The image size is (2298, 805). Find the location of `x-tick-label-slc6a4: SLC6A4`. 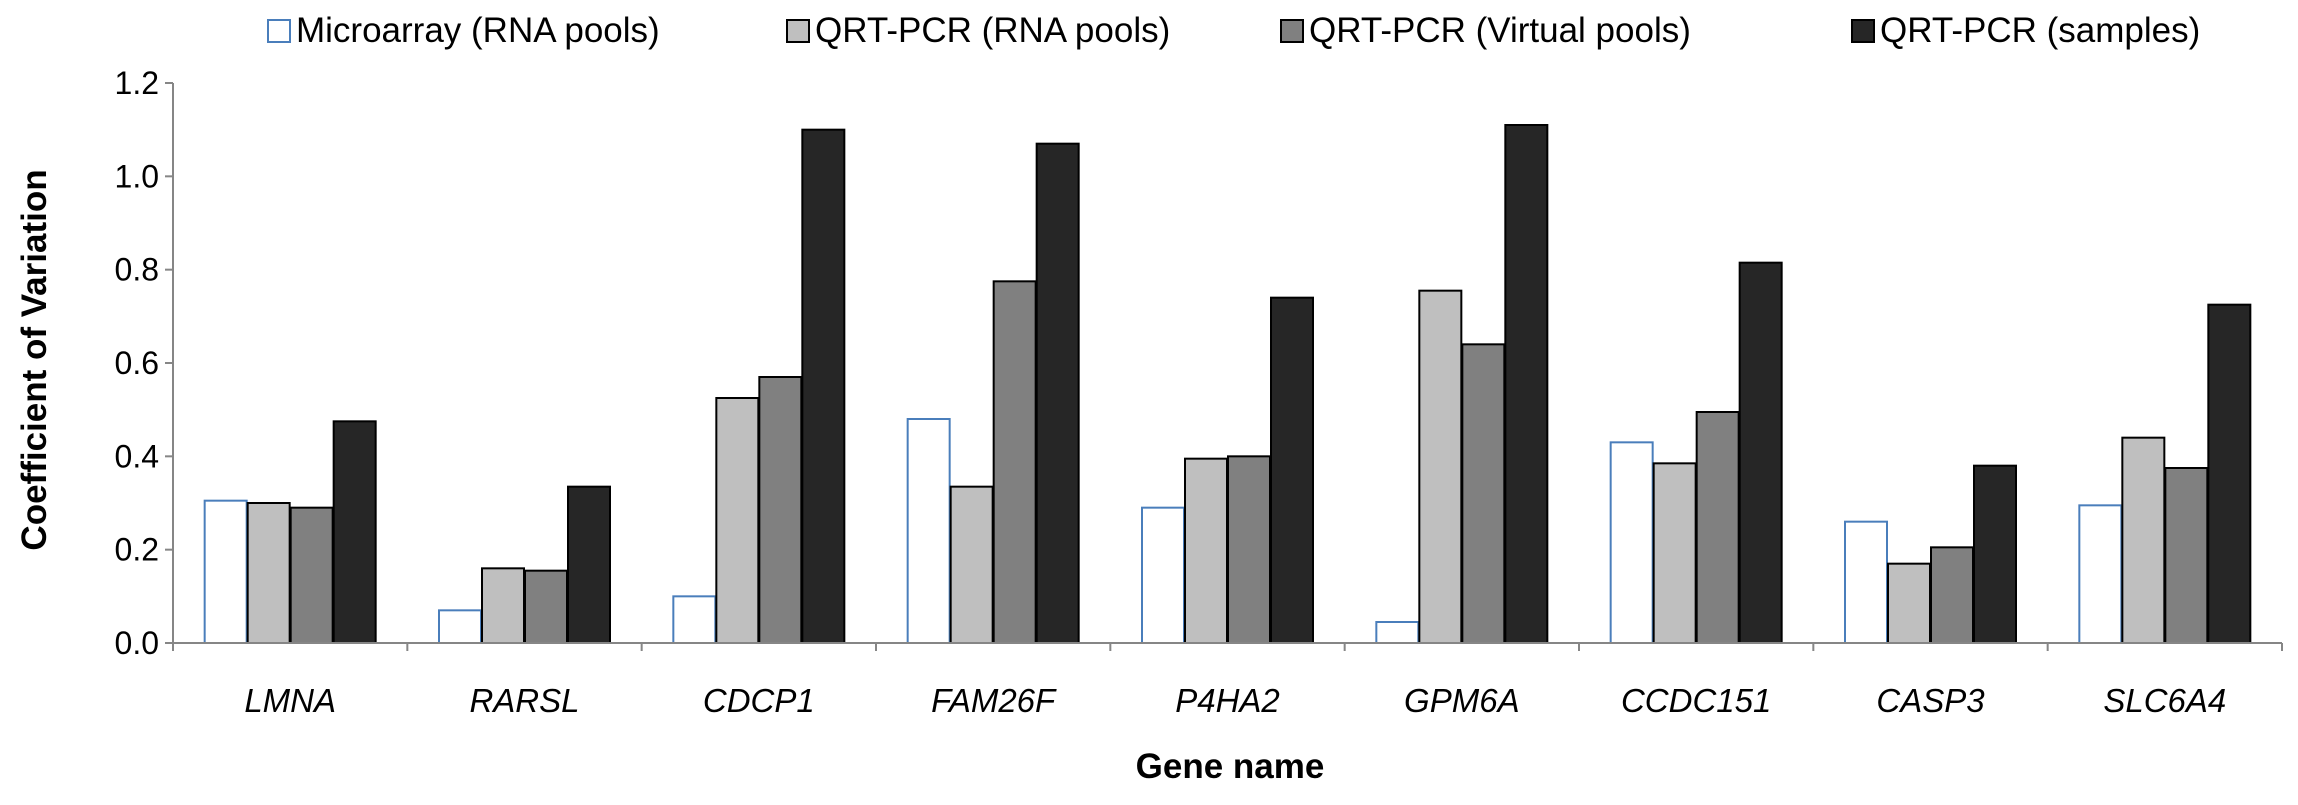

x-tick-label-slc6a4: SLC6A4 is located at coordinates (2164, 700).